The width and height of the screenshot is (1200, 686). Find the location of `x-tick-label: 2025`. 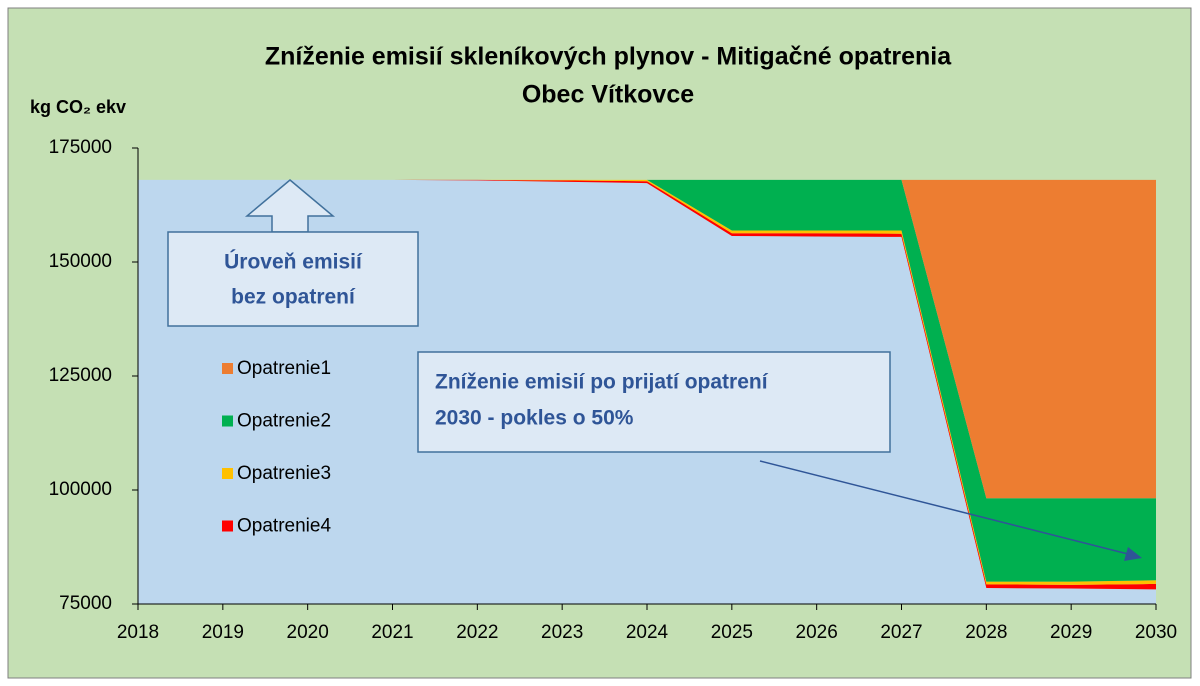

x-tick-label: 2025 is located at coordinates (732, 632).